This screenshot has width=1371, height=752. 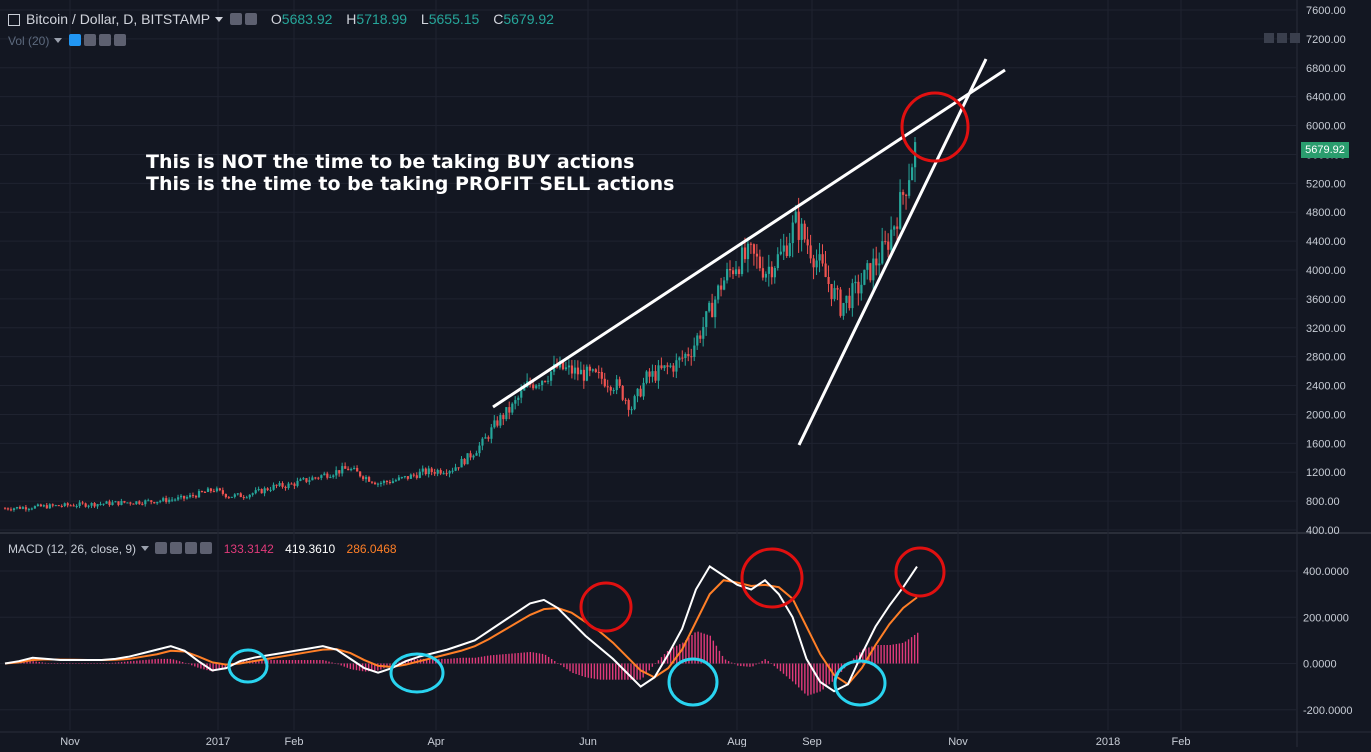 What do you see at coordinates (1295, 38) in the screenshot?
I see `close-pane-icon` at bounding box center [1295, 38].